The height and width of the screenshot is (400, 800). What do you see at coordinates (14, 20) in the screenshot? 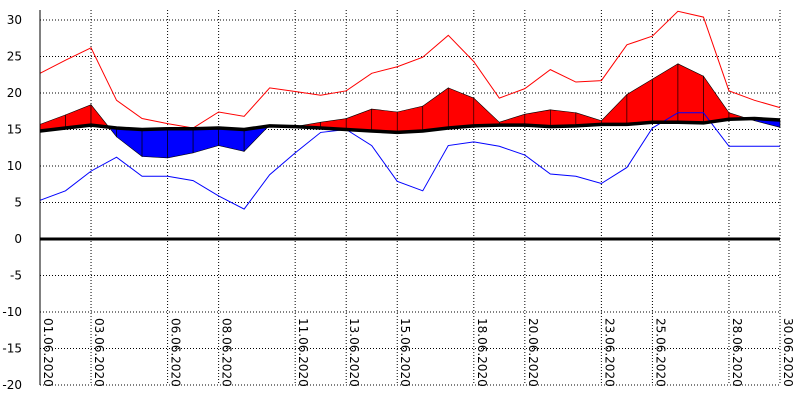
I see `y-tick-label: 30` at bounding box center [14, 20].